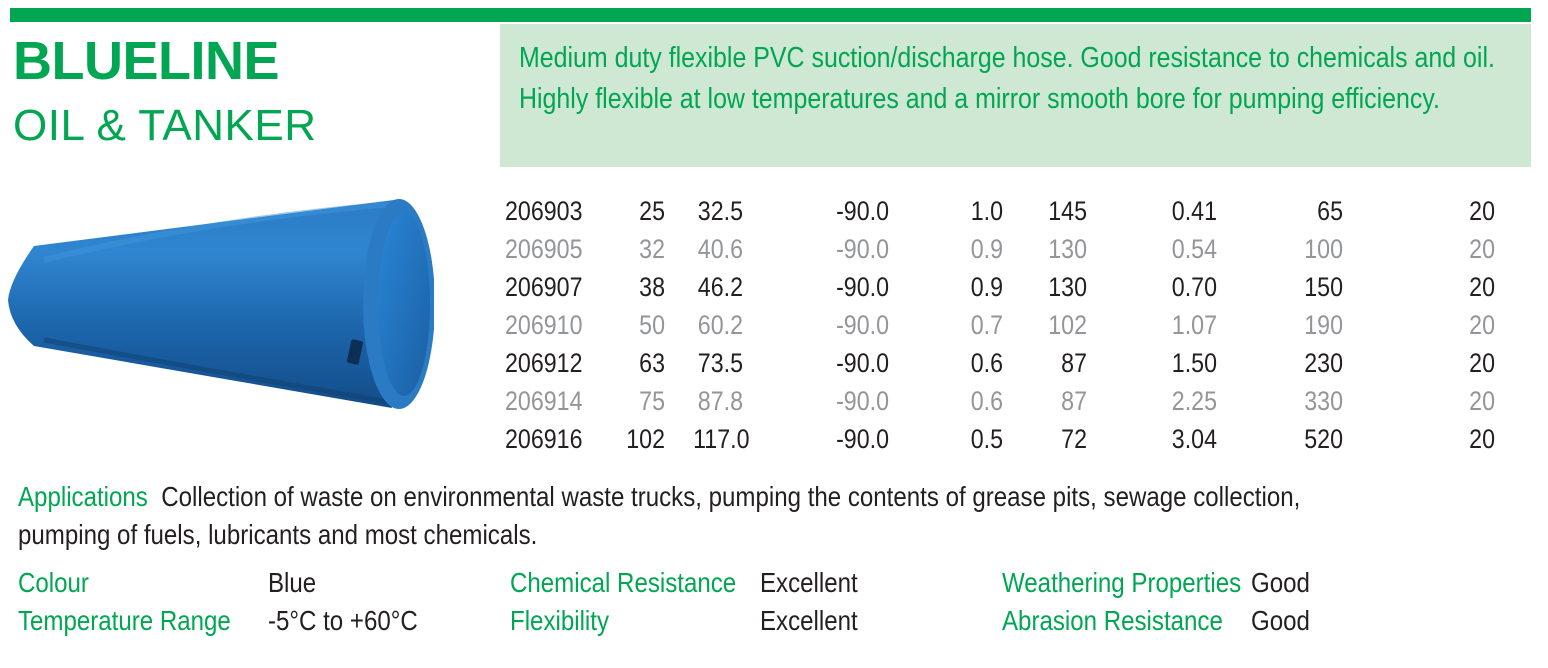 The image size is (1548, 668). What do you see at coordinates (146, 61) in the screenshot?
I see `product-title: BLUELINE` at bounding box center [146, 61].